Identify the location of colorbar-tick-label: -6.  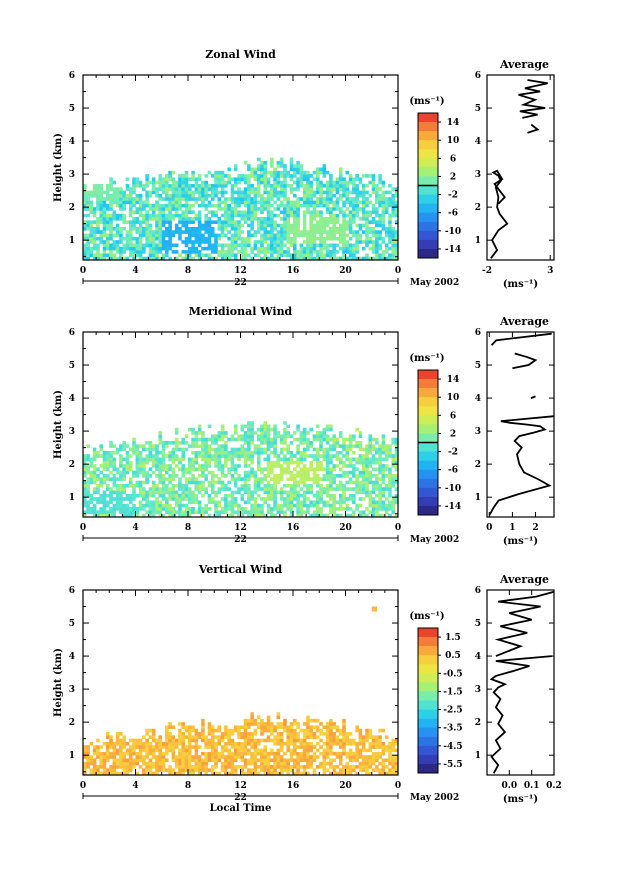
(453, 214).